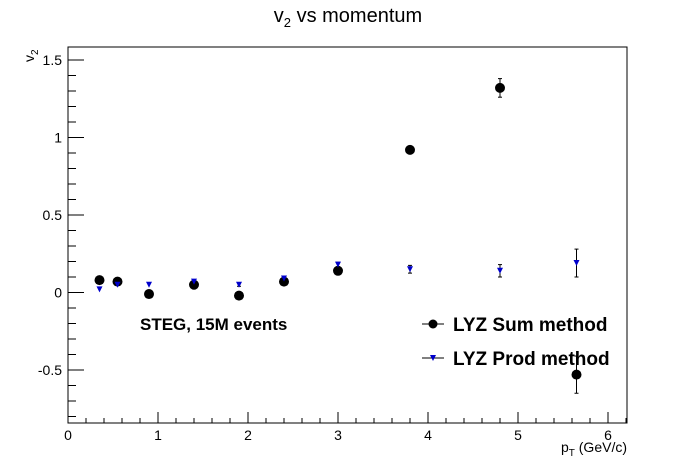 The width and height of the screenshot is (696, 472). What do you see at coordinates (428, 435) in the screenshot?
I see `x-tick-label: 4` at bounding box center [428, 435].